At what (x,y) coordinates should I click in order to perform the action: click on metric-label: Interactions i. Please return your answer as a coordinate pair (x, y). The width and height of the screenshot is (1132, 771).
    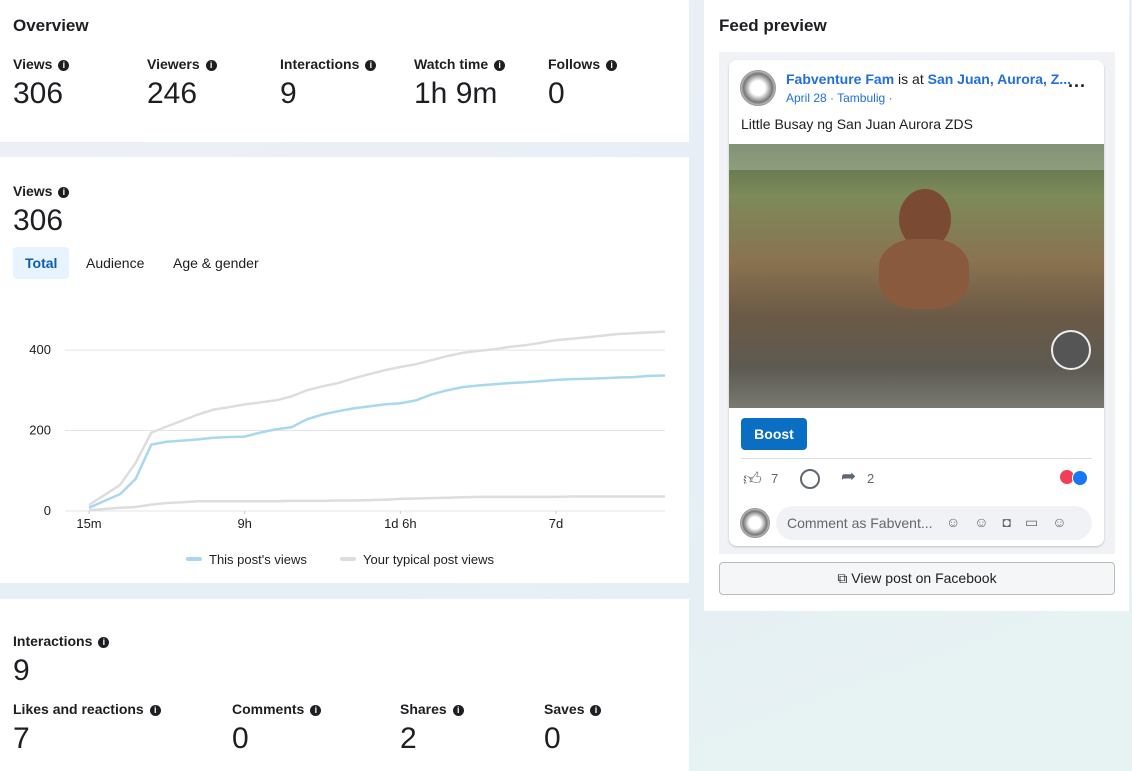
    Looking at the image, I should click on (328, 64).